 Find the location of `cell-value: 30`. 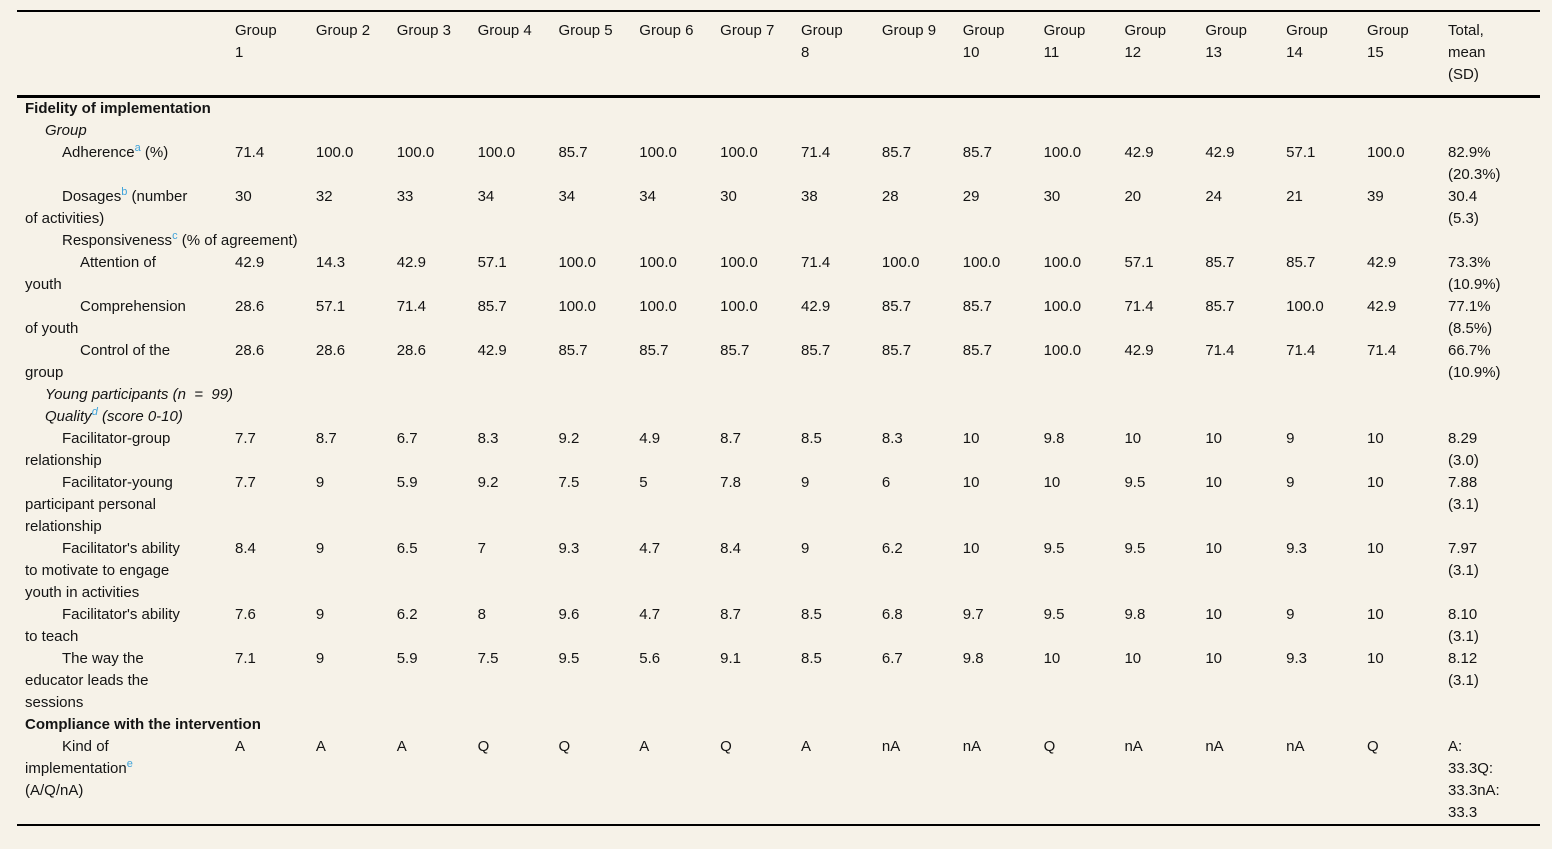

cell-value: 30 is located at coordinates (243, 196).